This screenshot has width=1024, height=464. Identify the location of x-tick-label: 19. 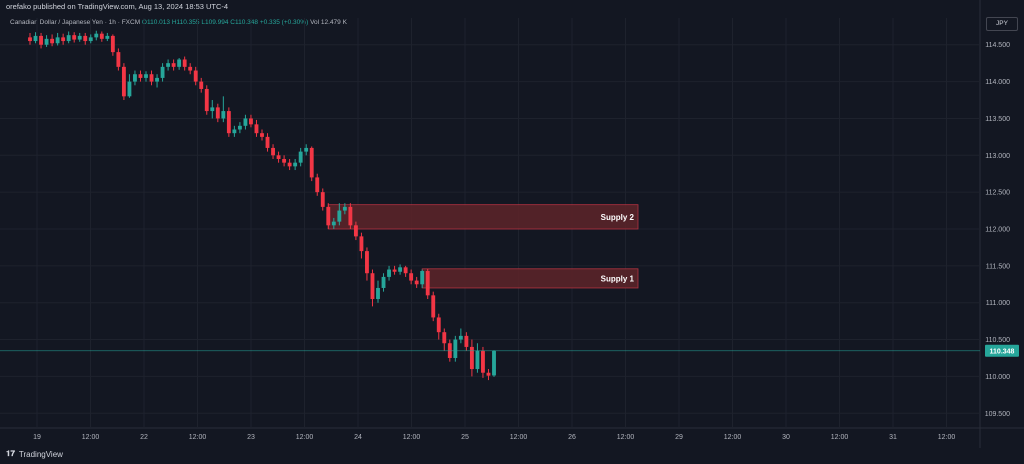
(37, 437).